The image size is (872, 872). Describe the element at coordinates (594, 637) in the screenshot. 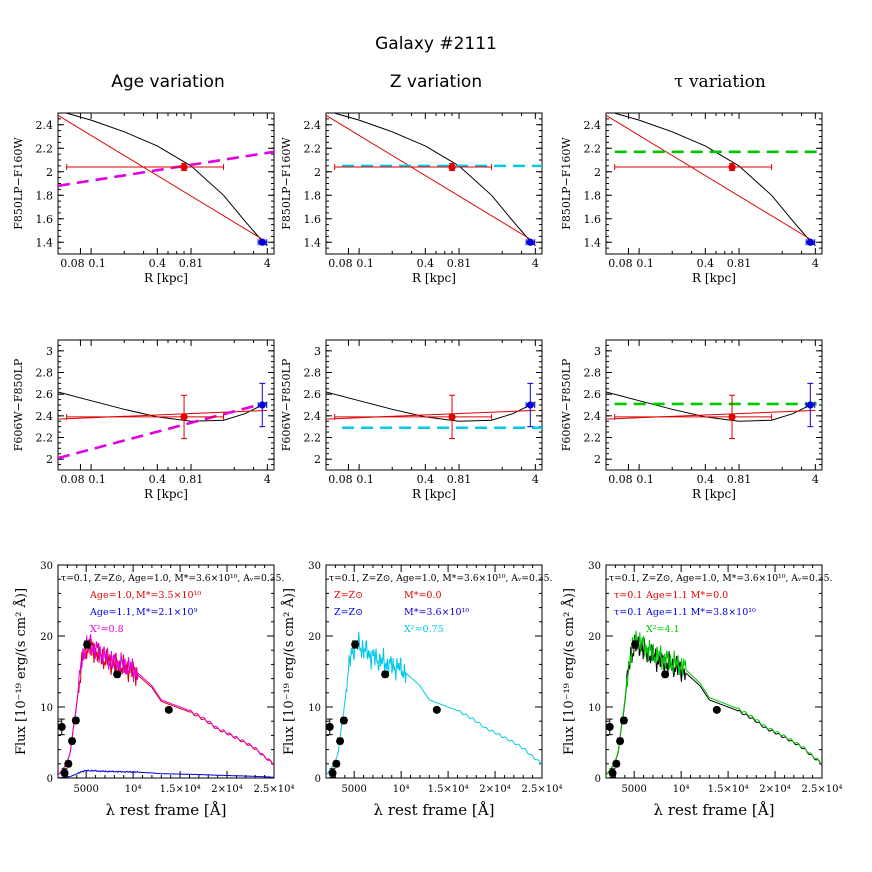

I see `y-tick-label: 20` at that location.